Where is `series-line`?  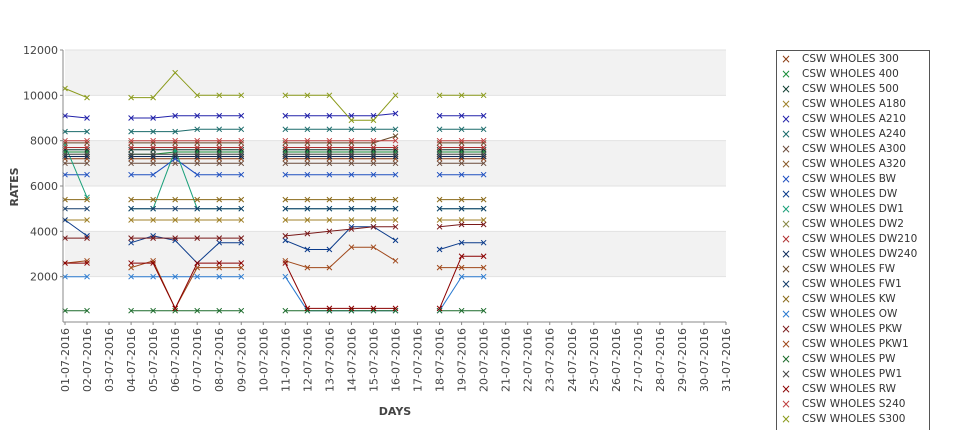 series-line is located at coordinates (274, 231).